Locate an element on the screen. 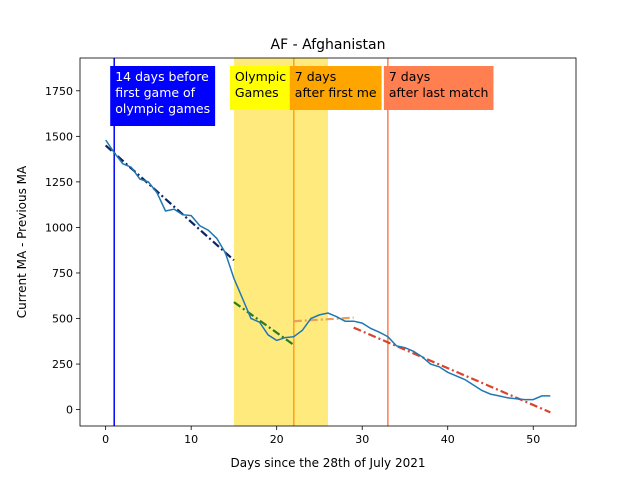  x-tick-label: 40 is located at coordinates (448, 439).